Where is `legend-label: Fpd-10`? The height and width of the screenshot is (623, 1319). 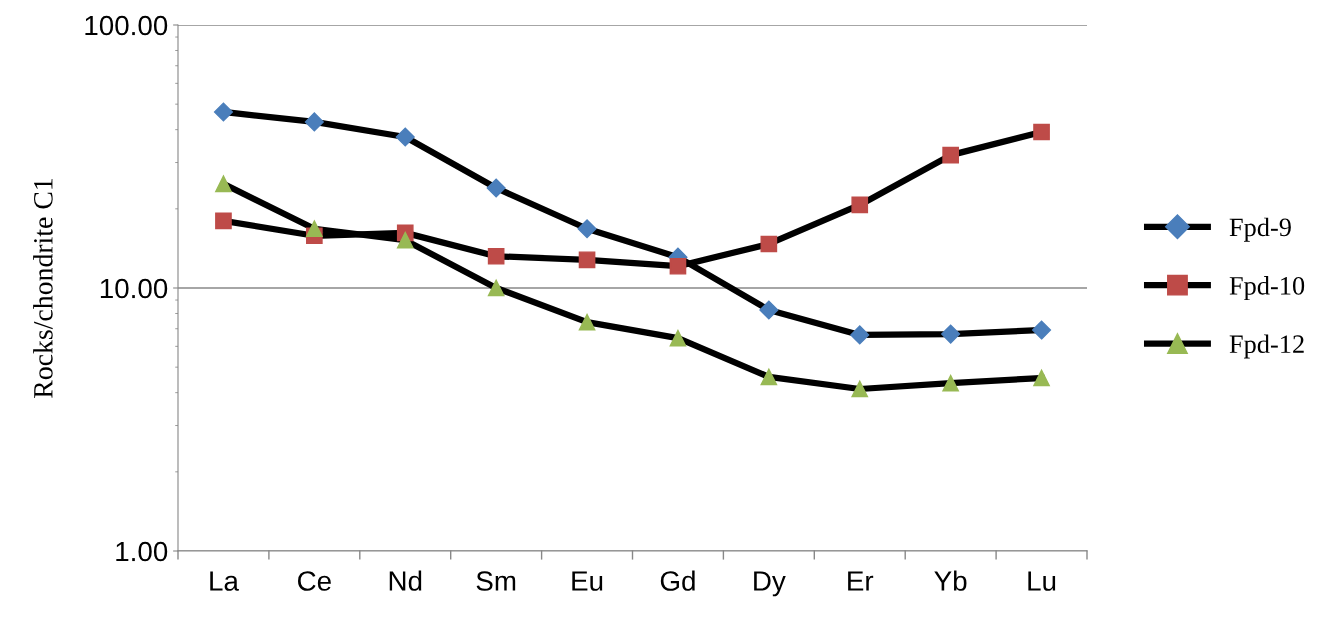 legend-label: Fpd-10 is located at coordinates (1267, 288).